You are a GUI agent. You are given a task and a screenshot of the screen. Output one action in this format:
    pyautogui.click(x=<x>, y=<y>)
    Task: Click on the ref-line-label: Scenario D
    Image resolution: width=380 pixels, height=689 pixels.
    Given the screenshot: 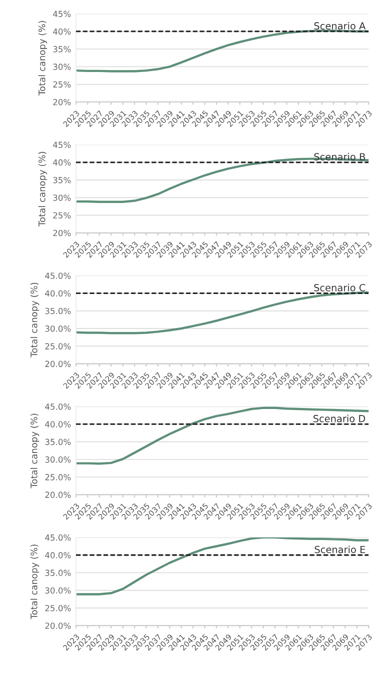 What is the action you would take?
    pyautogui.click(x=339, y=418)
    